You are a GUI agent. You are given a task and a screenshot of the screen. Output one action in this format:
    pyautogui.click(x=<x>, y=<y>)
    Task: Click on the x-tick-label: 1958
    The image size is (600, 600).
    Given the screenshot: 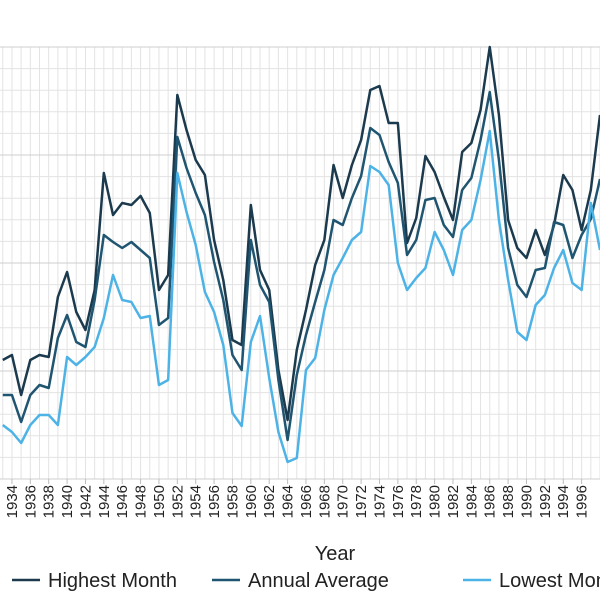 What is the action you would take?
    pyautogui.click(x=232, y=501)
    